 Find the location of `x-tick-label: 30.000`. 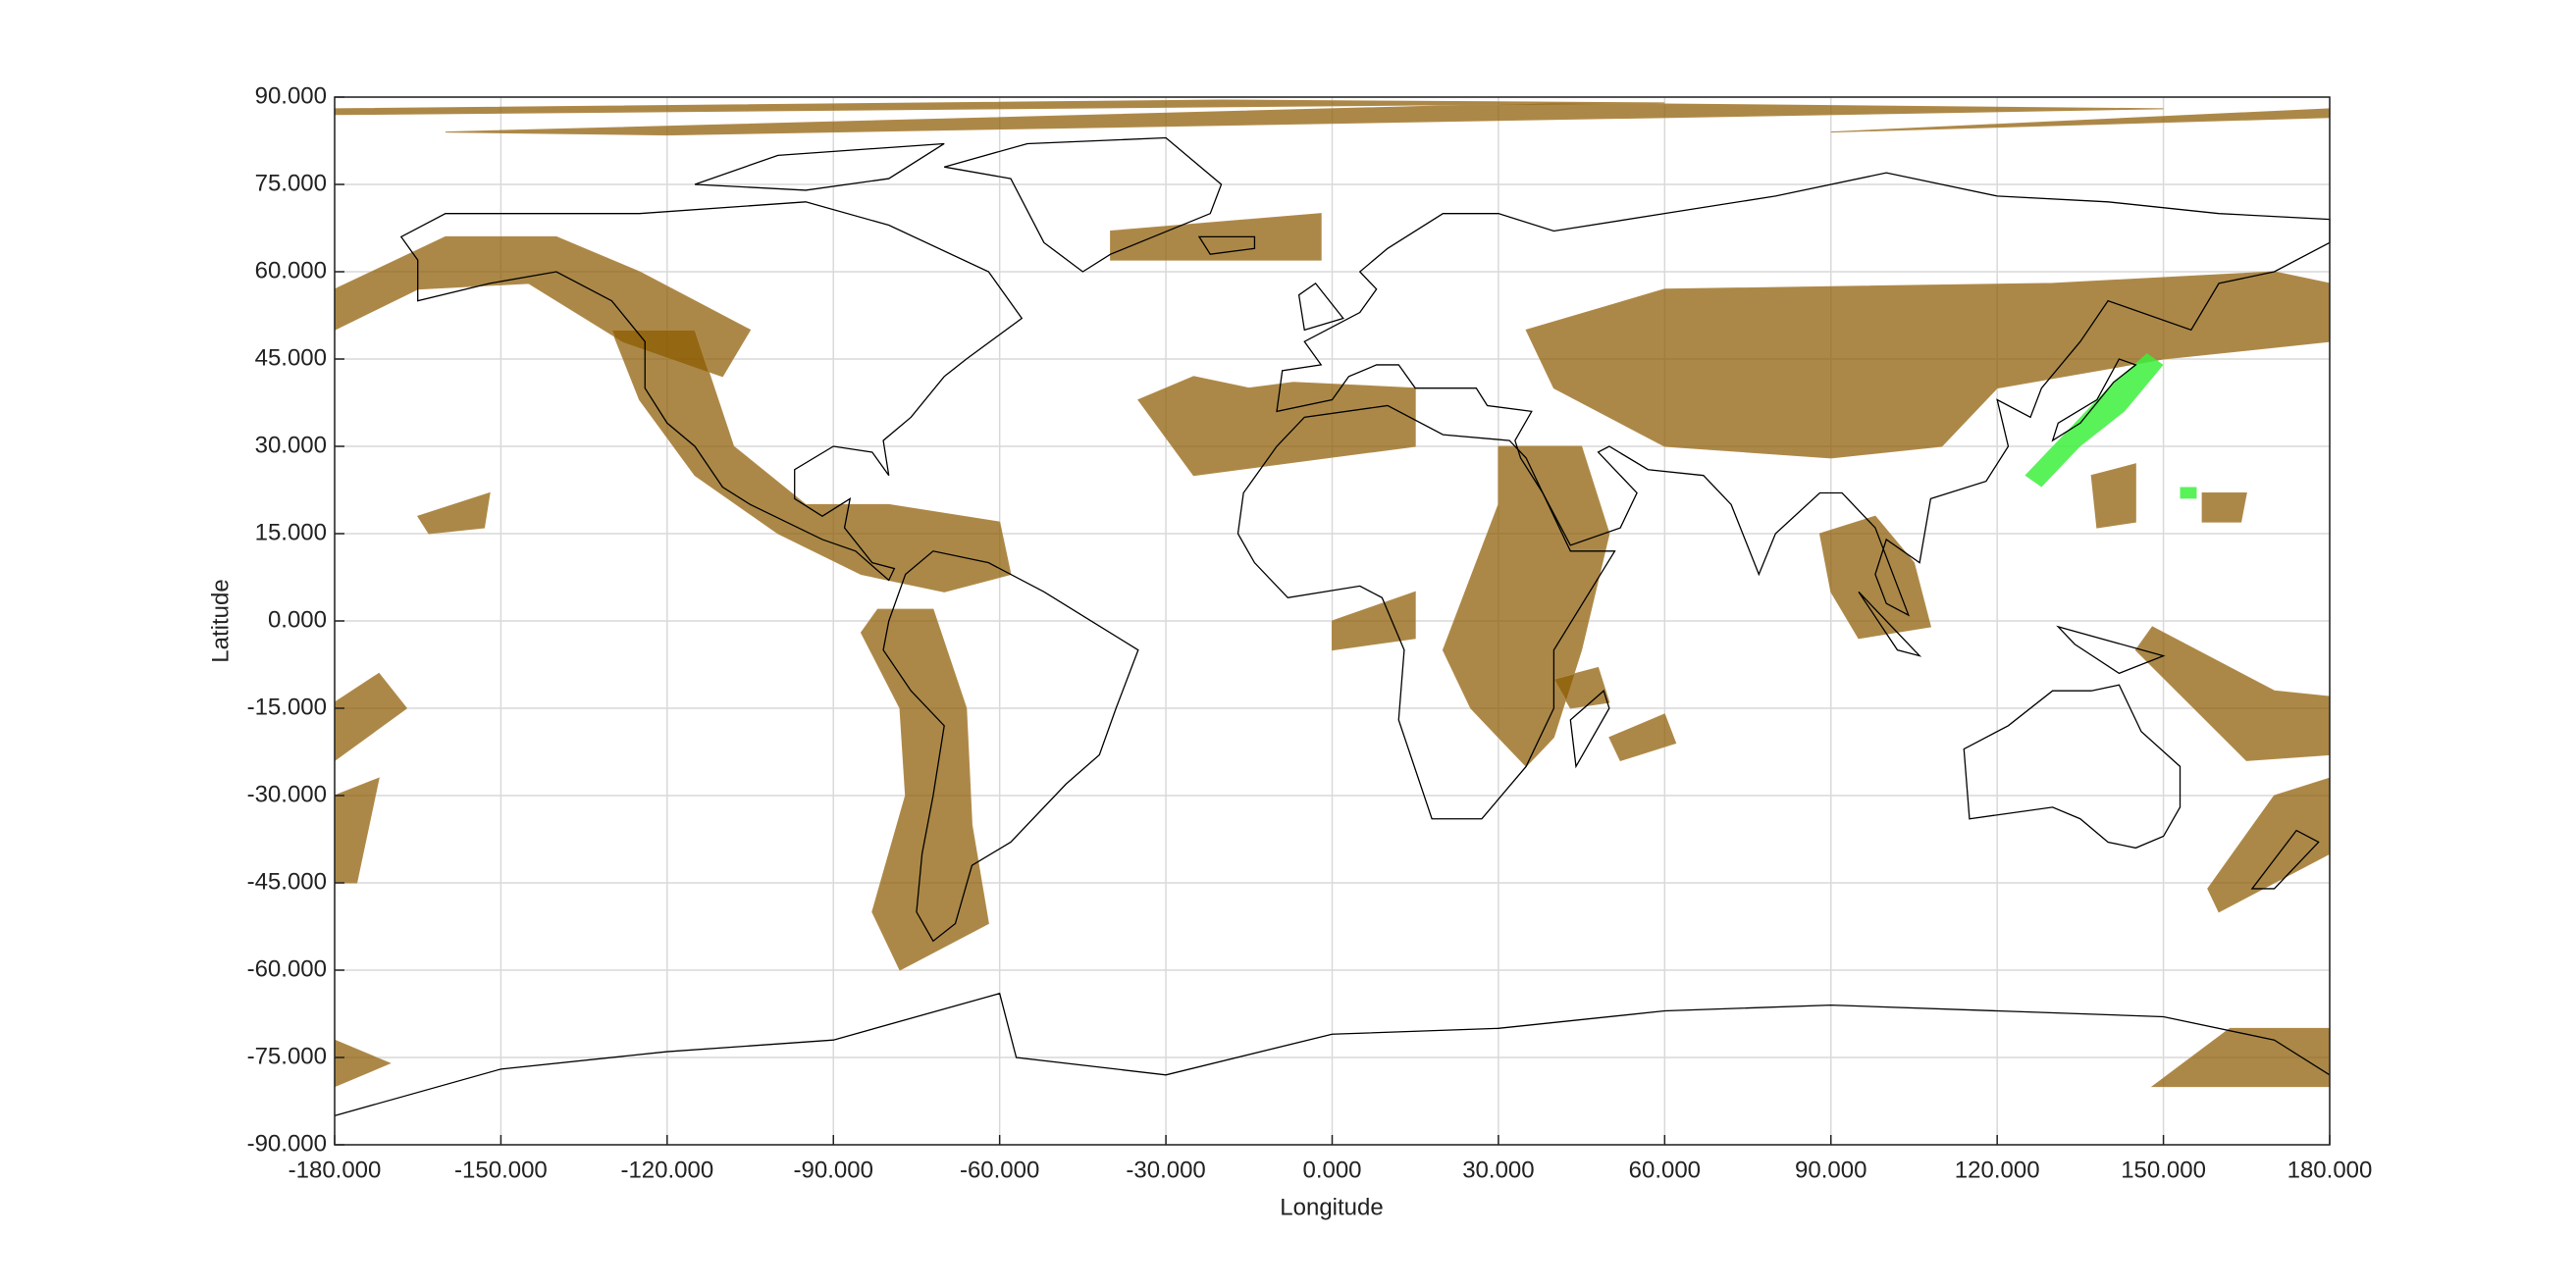

x-tick-label: 30.000 is located at coordinates (1498, 1170).